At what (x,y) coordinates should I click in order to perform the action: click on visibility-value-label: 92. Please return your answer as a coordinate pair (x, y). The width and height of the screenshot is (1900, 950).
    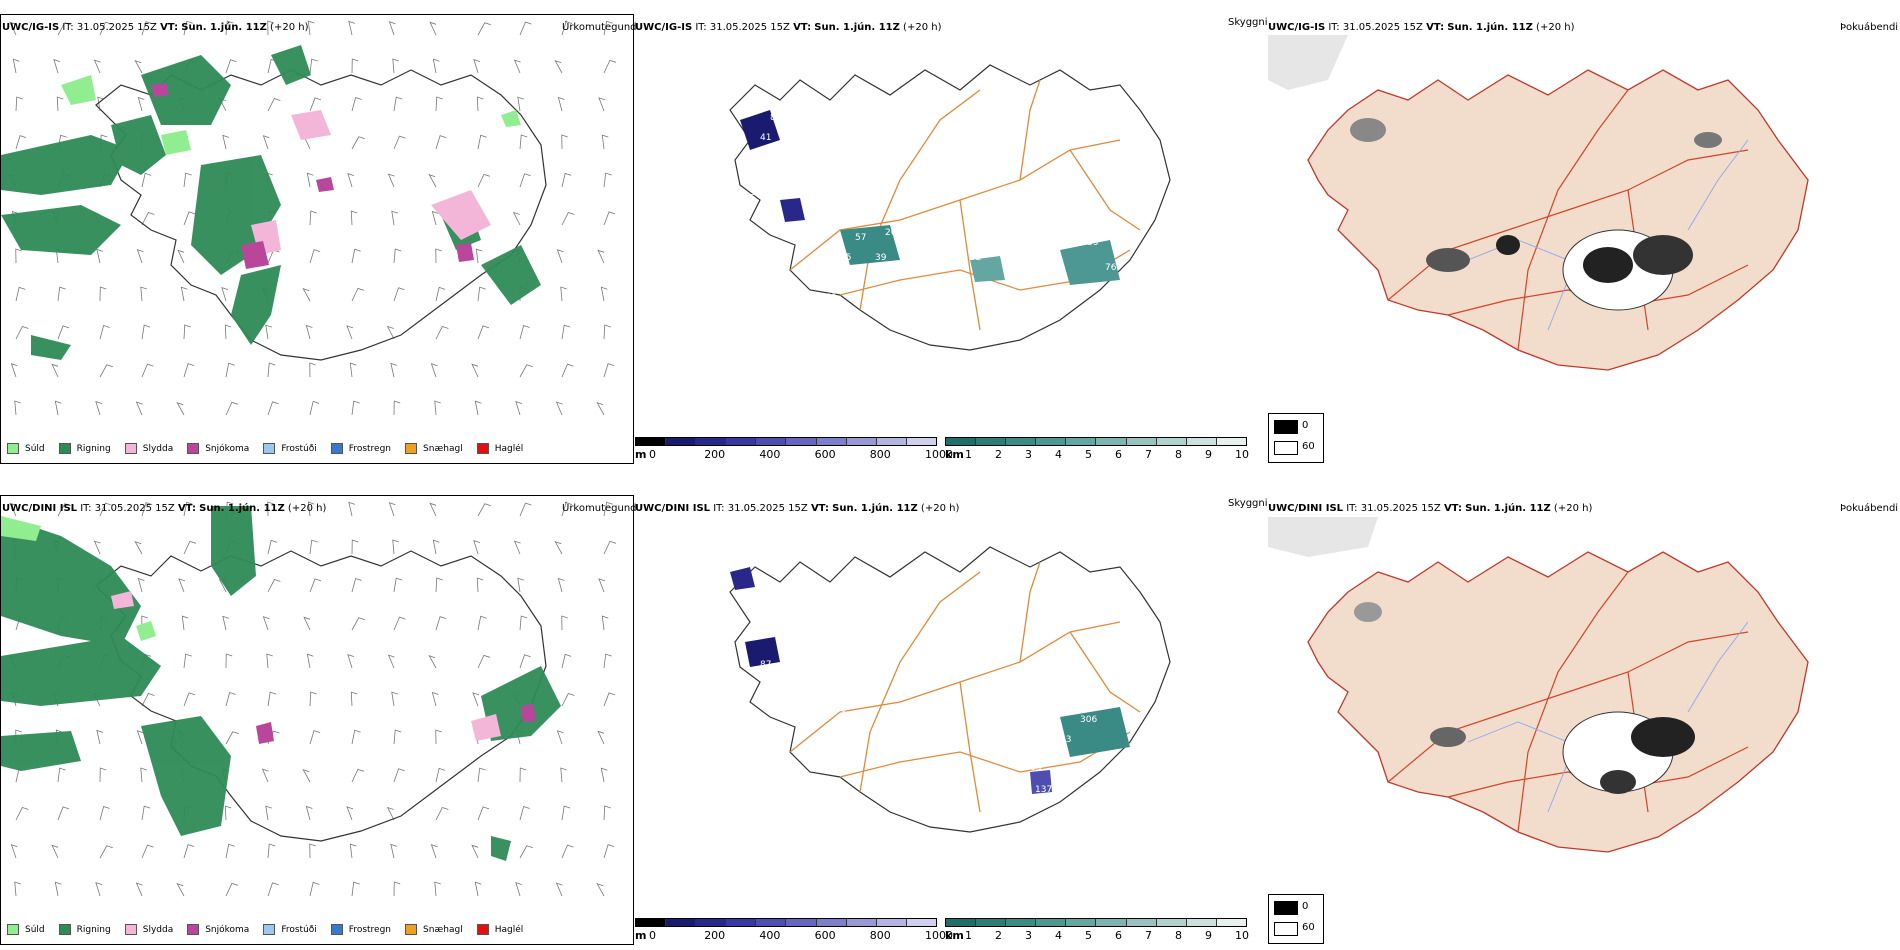
    Looking at the image, I should click on (975, 258).